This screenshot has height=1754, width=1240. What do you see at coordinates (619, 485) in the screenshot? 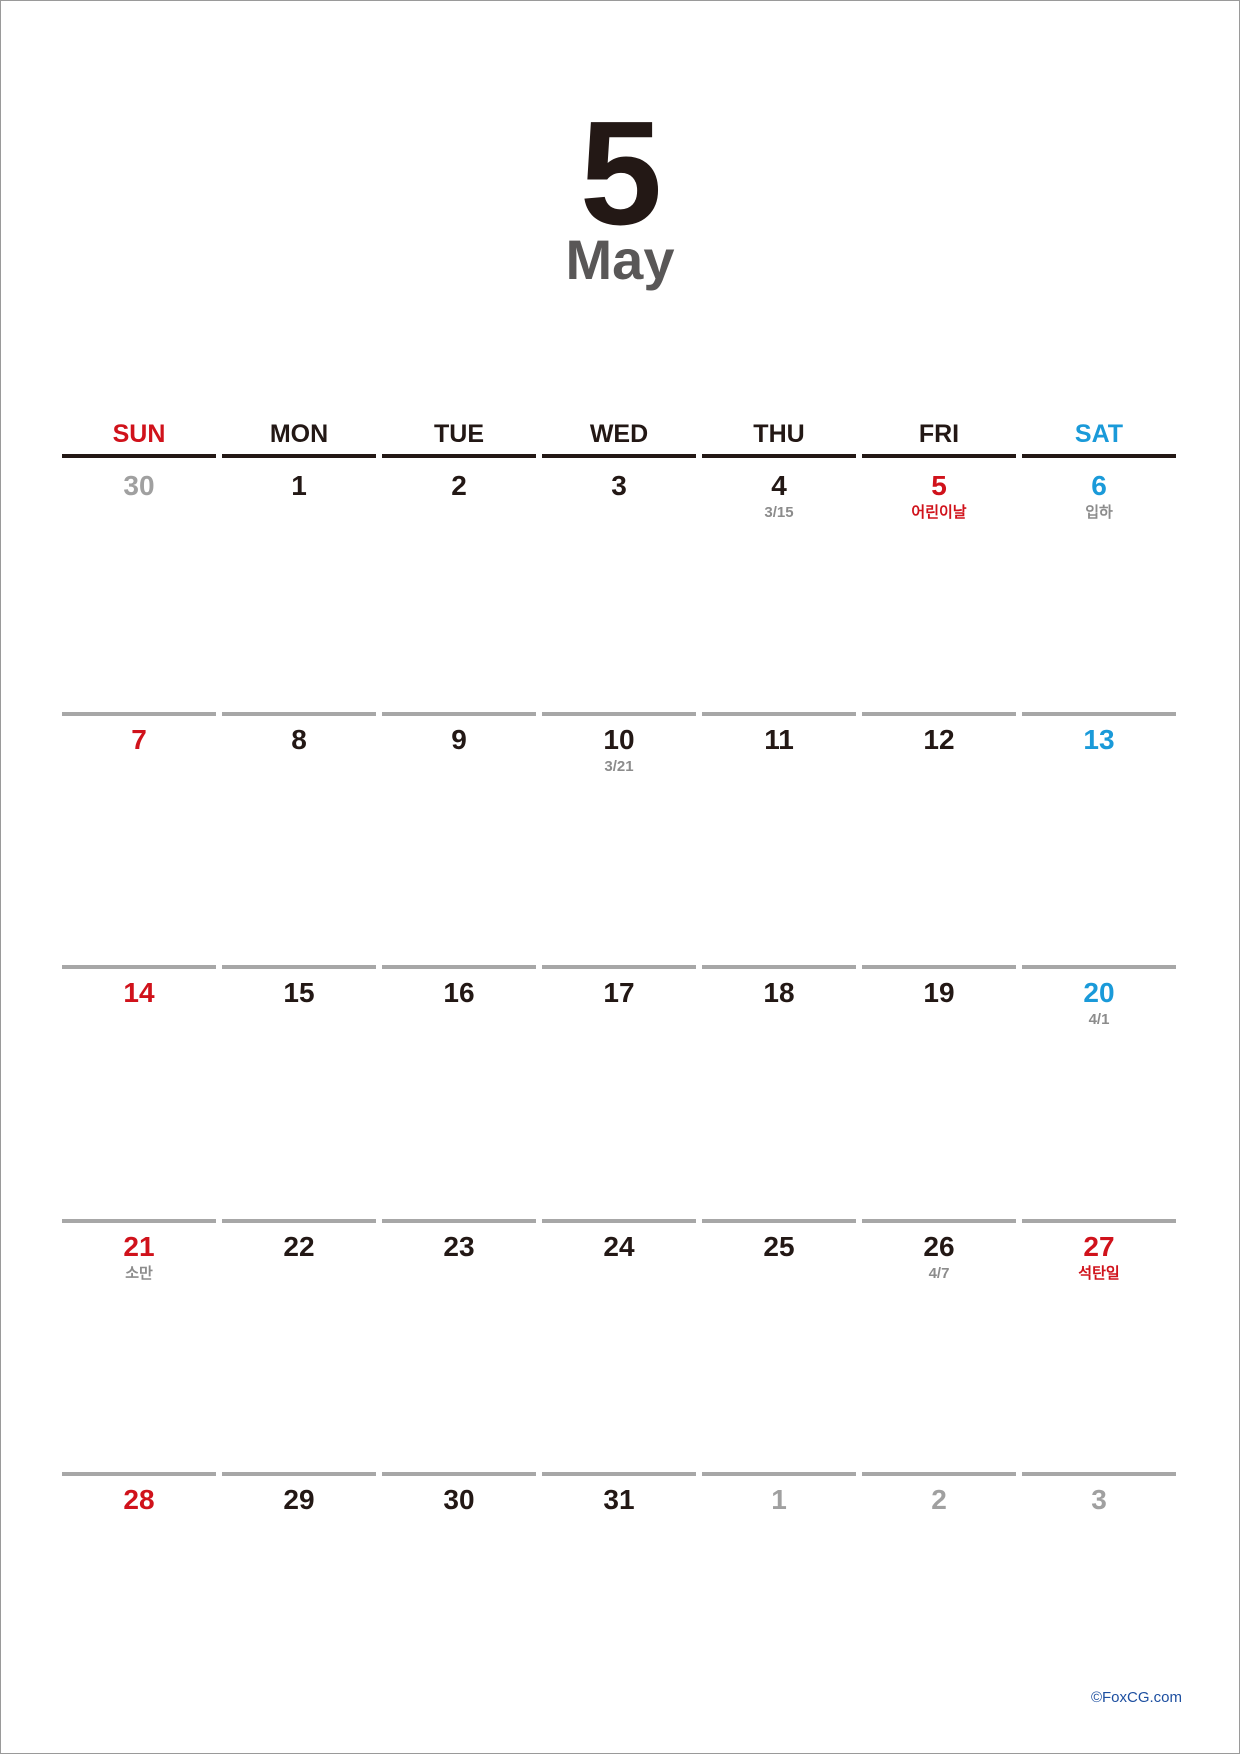
I see `day-number: 3` at bounding box center [619, 485].